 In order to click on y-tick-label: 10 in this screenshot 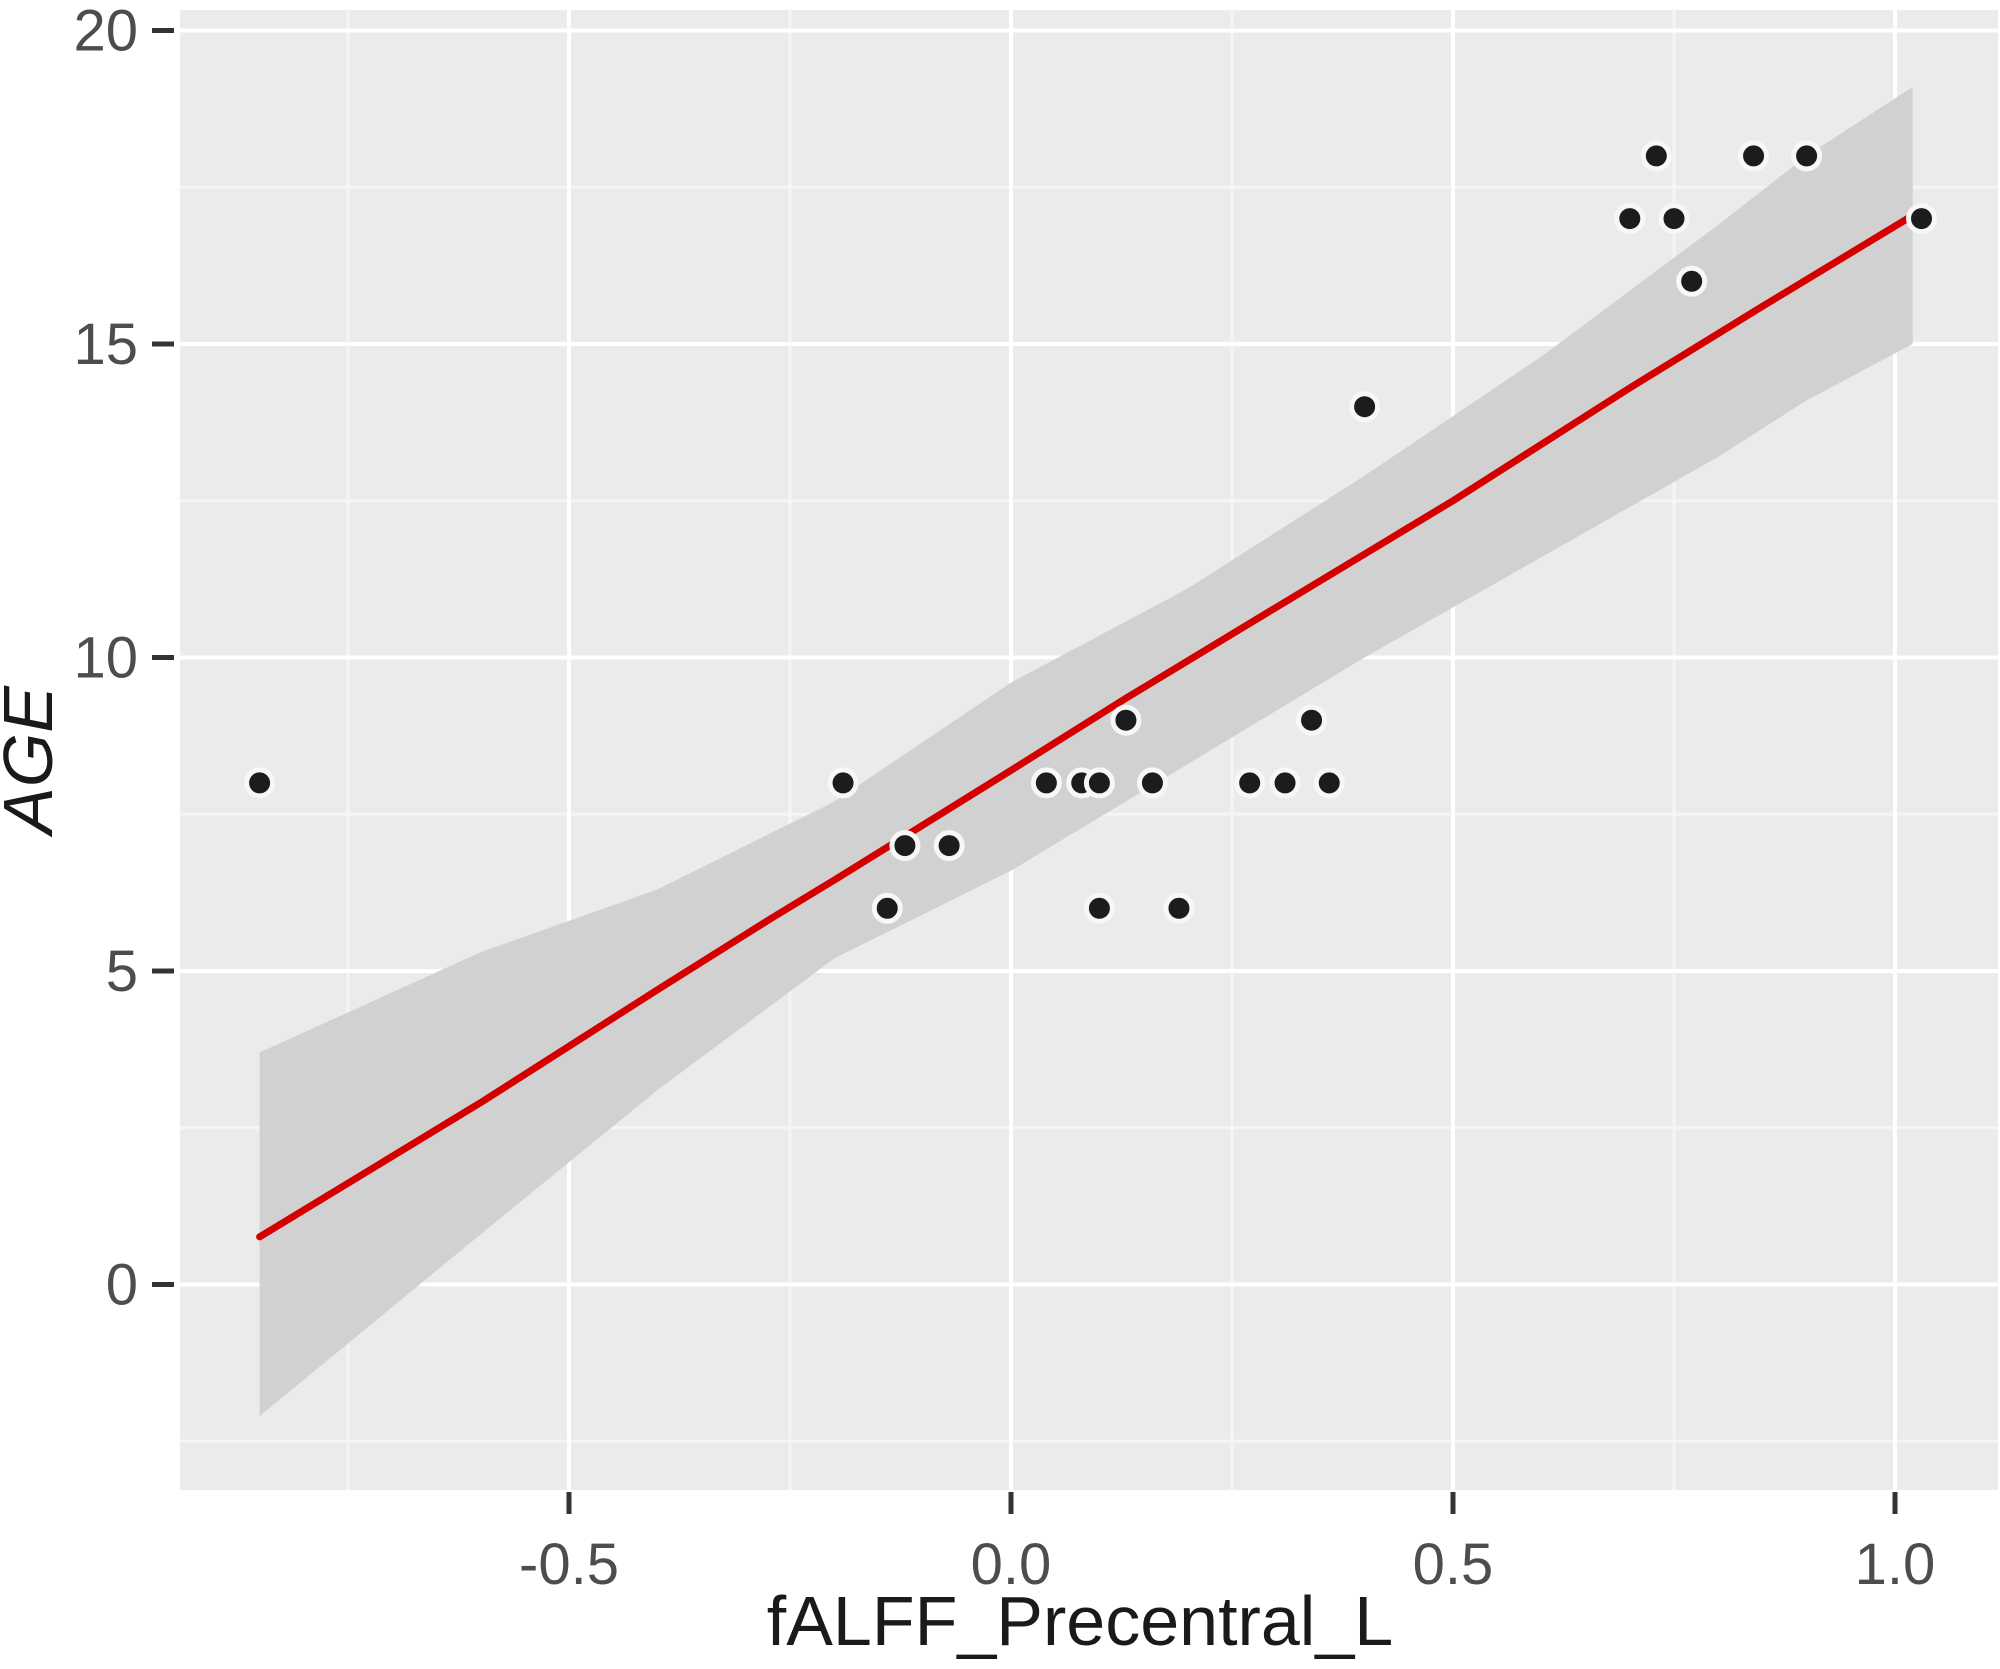, I will do `click(105, 658)`.